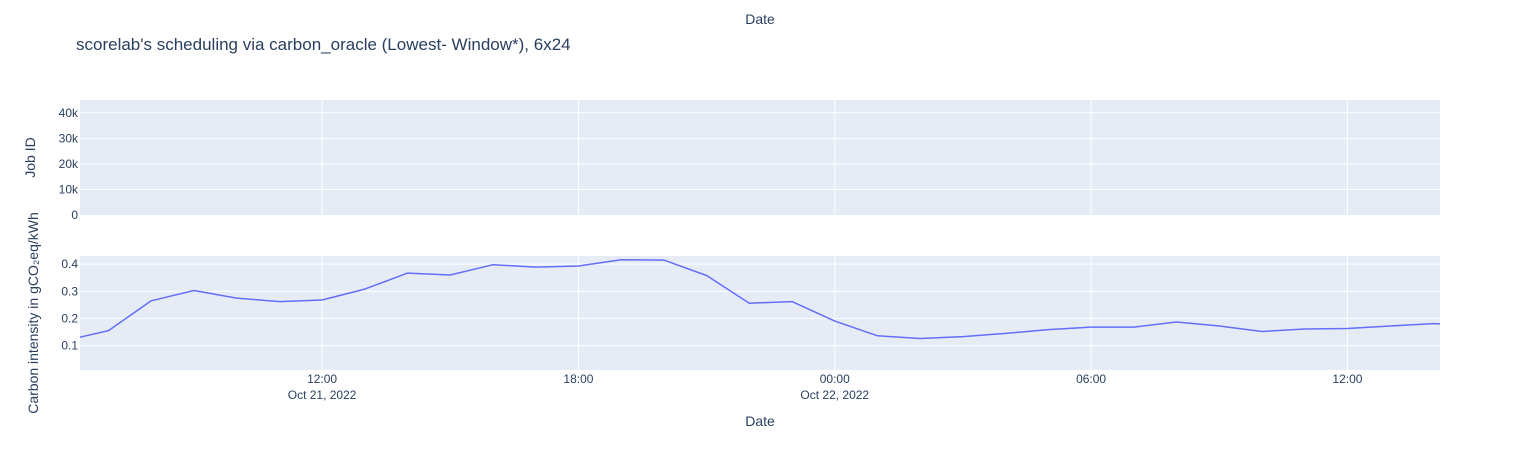 Image resolution: width=1520 pixels, height=450 pixels. I want to click on job-id-y-tick-label: 30k, so click(69, 138).